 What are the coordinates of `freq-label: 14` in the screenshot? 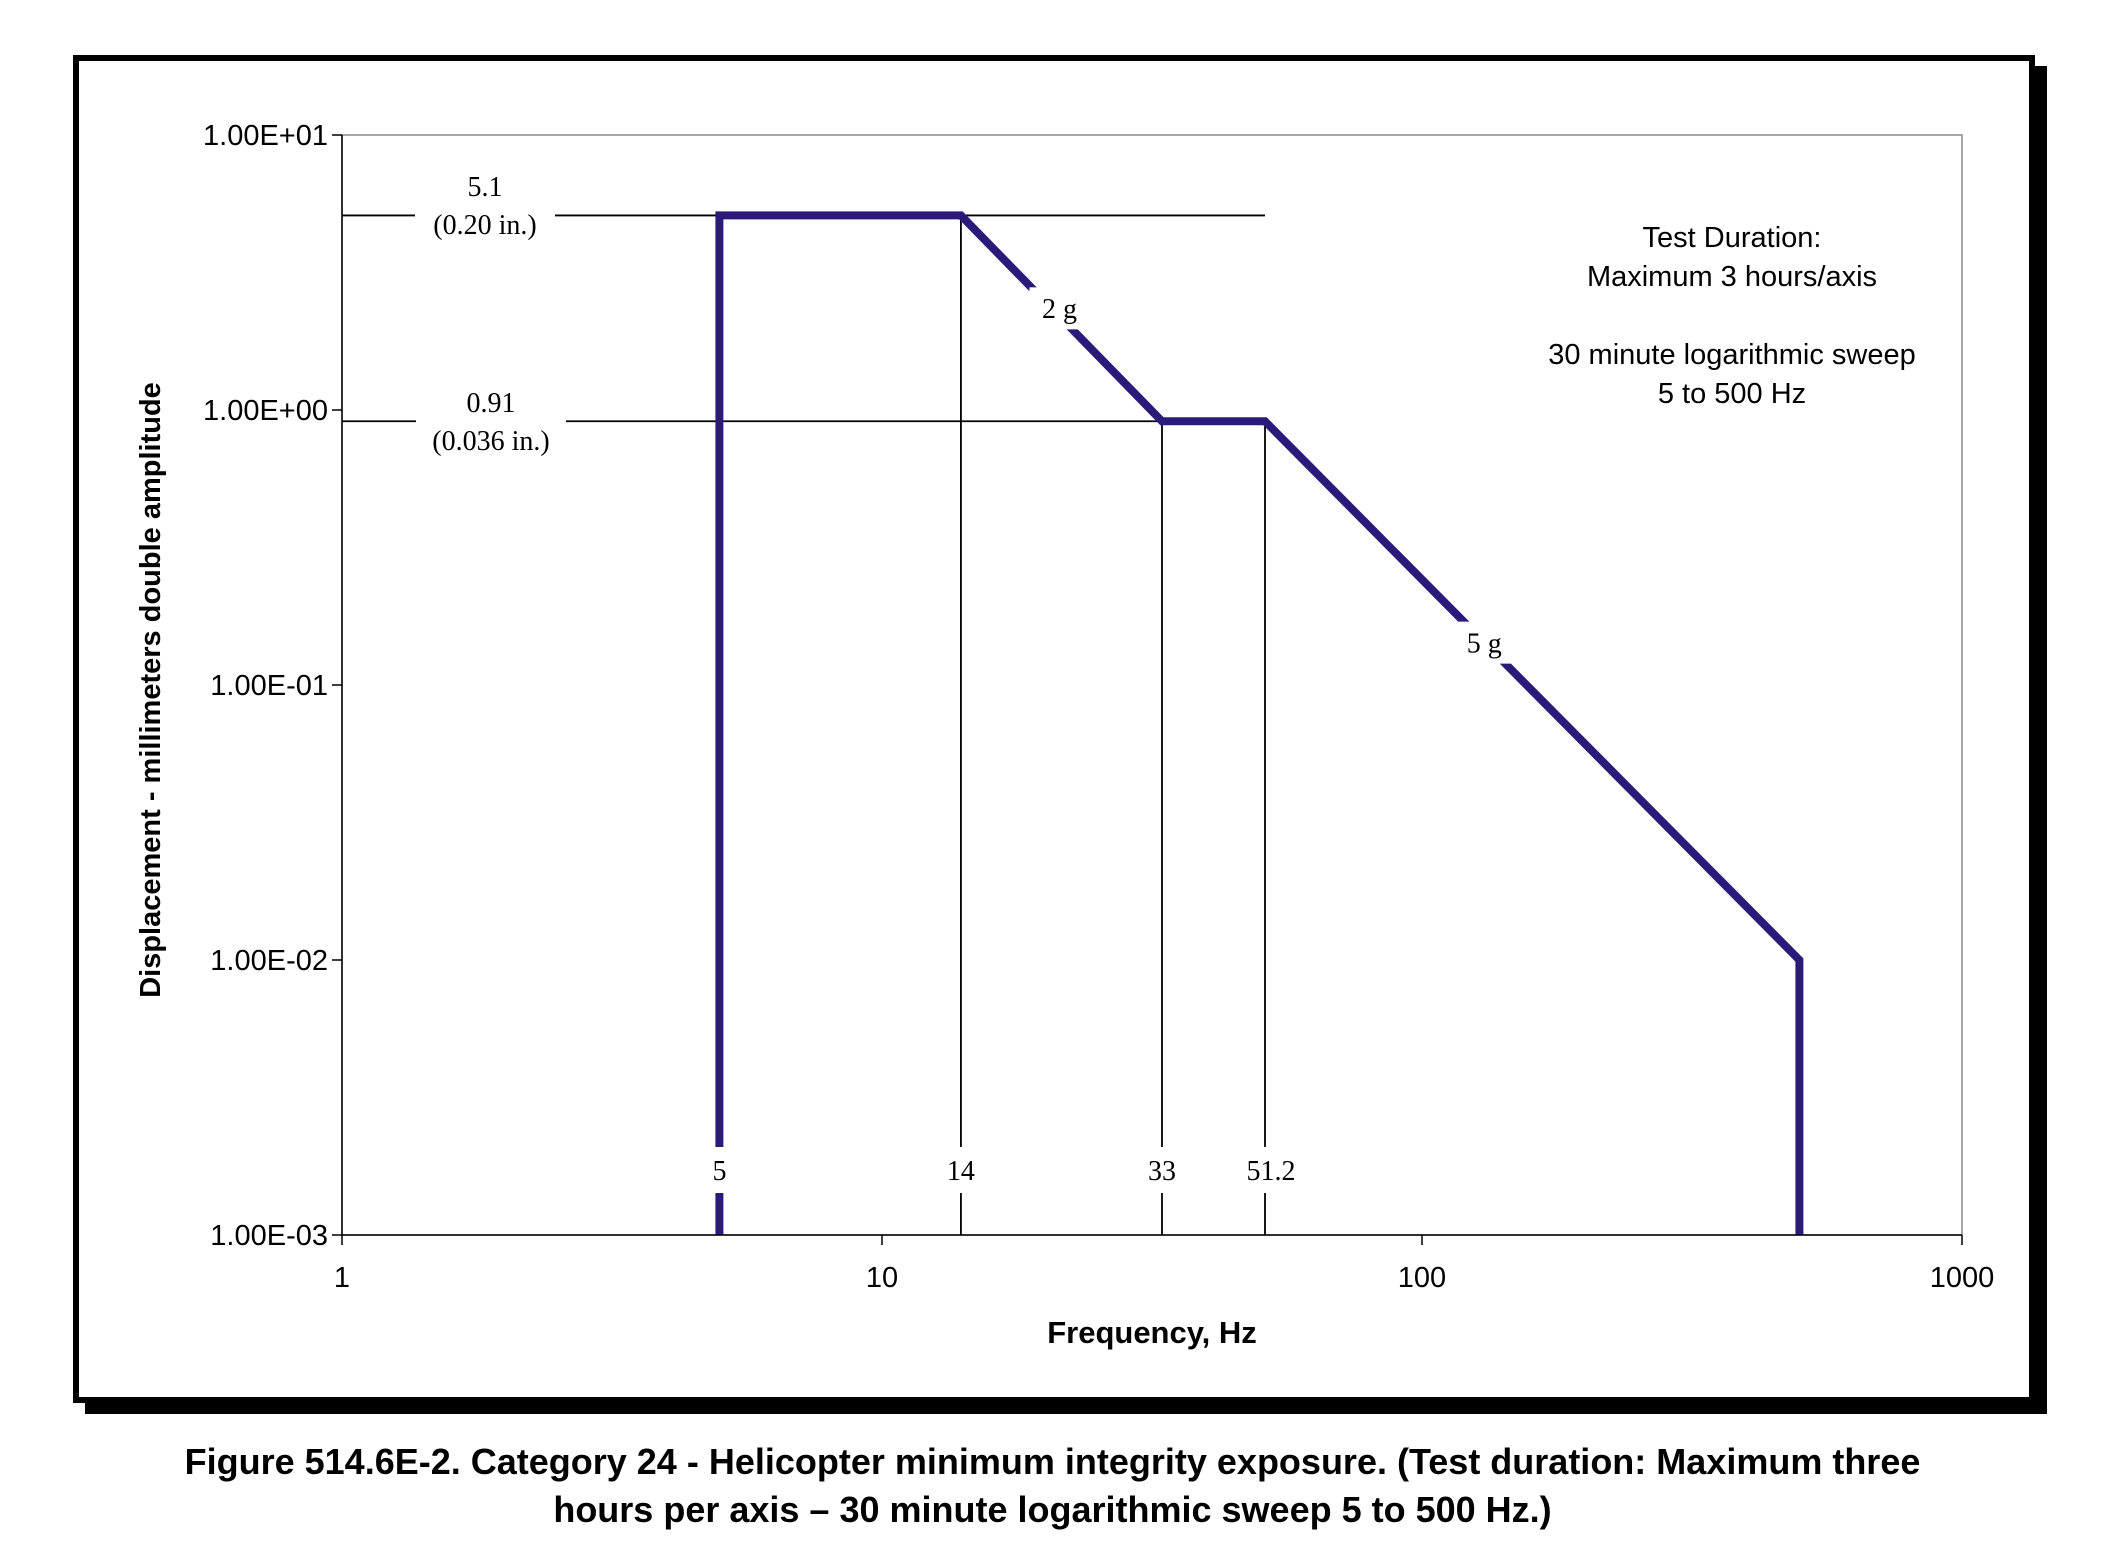 It's located at (960, 1170).